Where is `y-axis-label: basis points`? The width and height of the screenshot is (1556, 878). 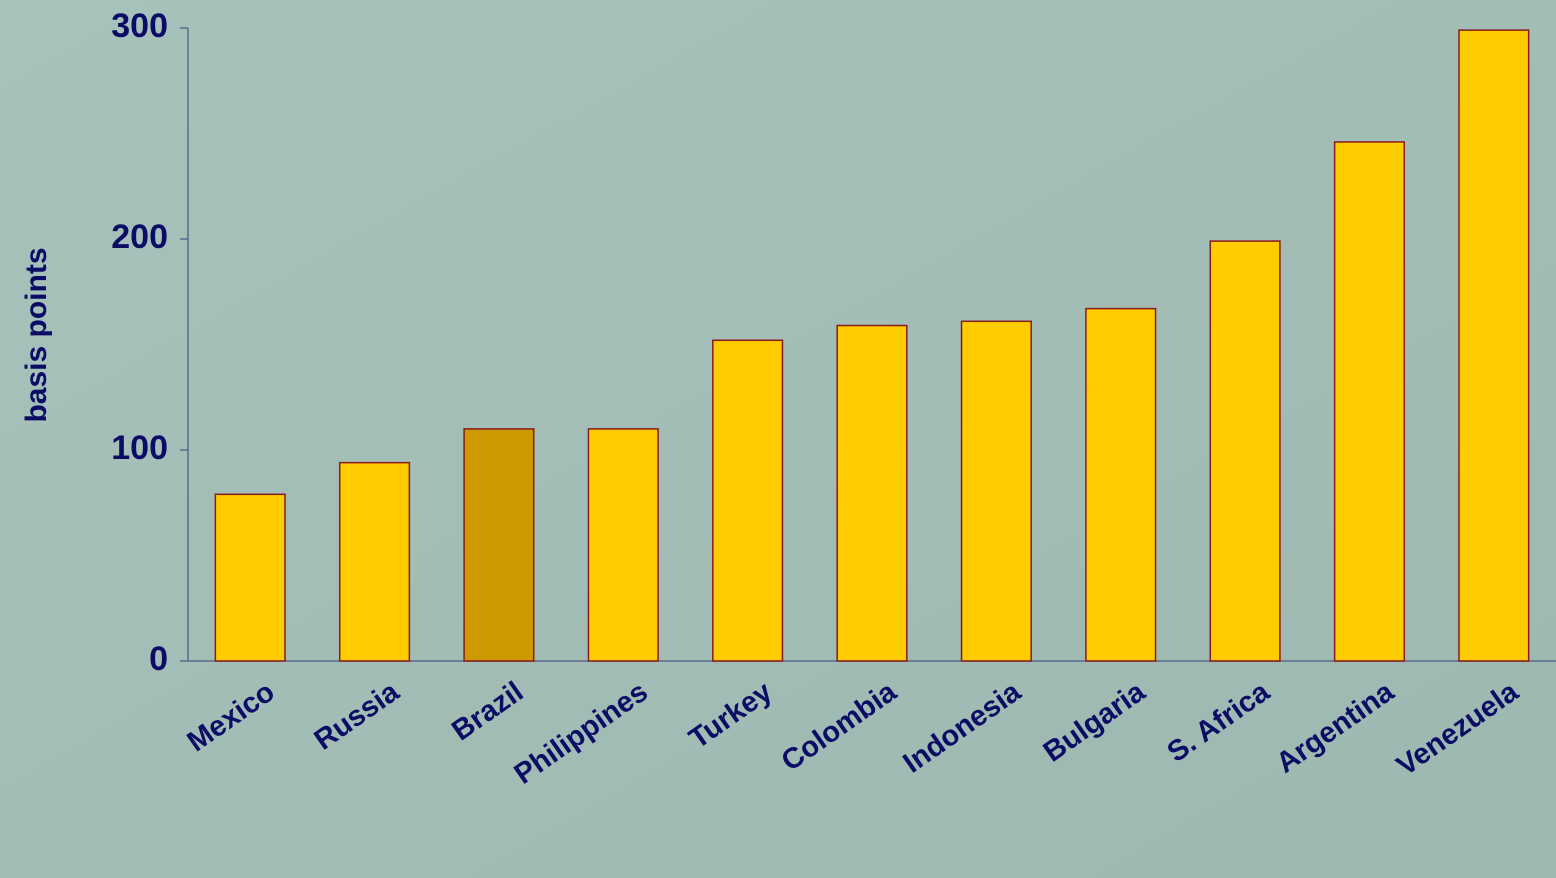
y-axis-label: basis points is located at coordinates (36, 334).